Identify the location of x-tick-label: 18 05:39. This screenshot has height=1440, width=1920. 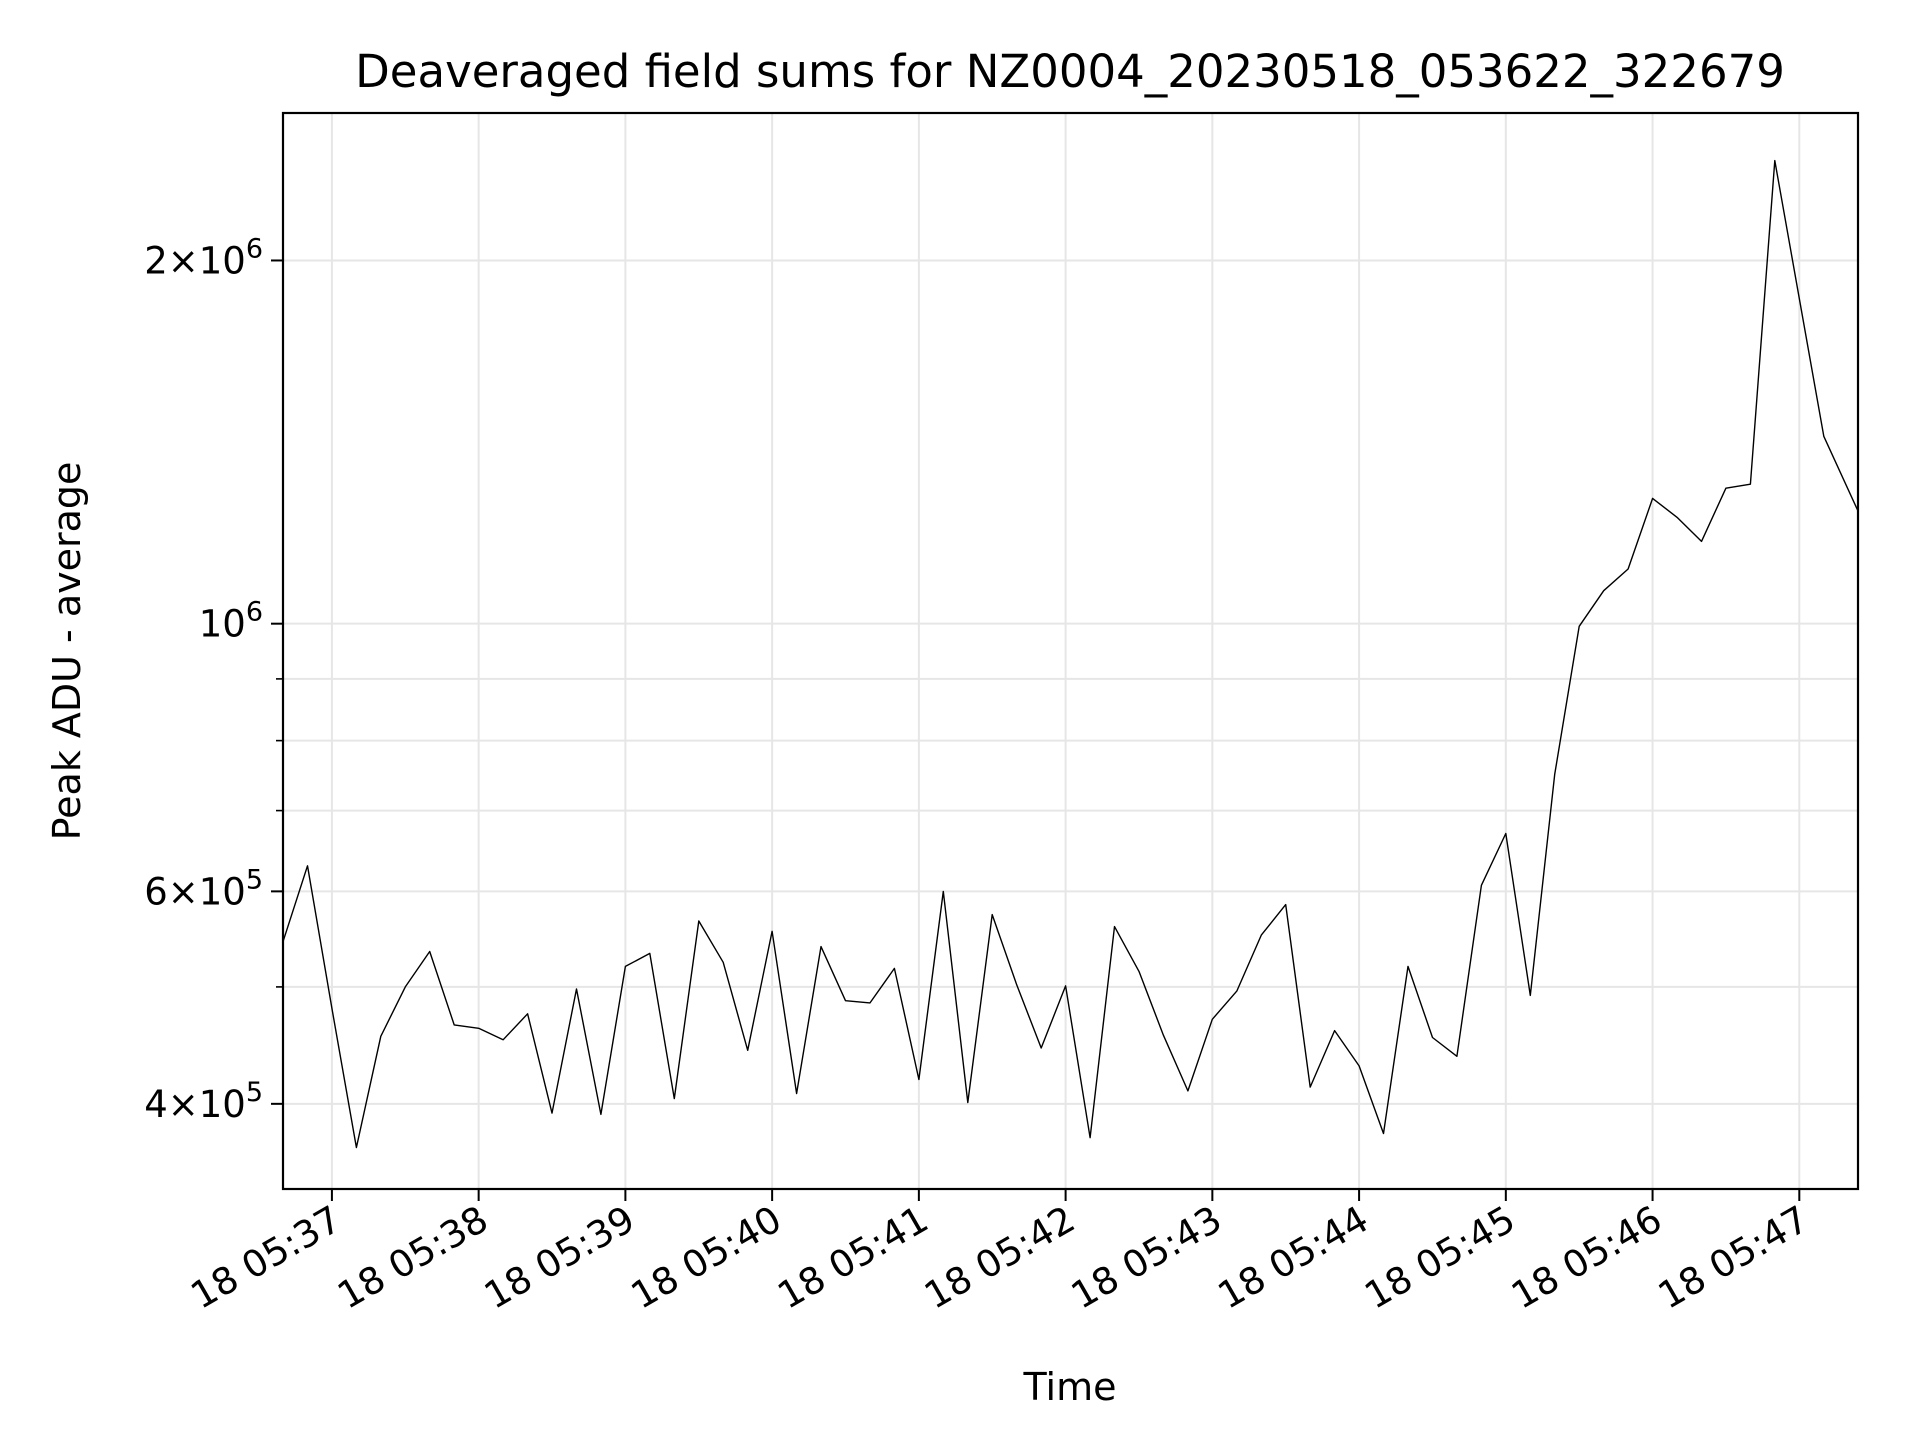
(559, 1258).